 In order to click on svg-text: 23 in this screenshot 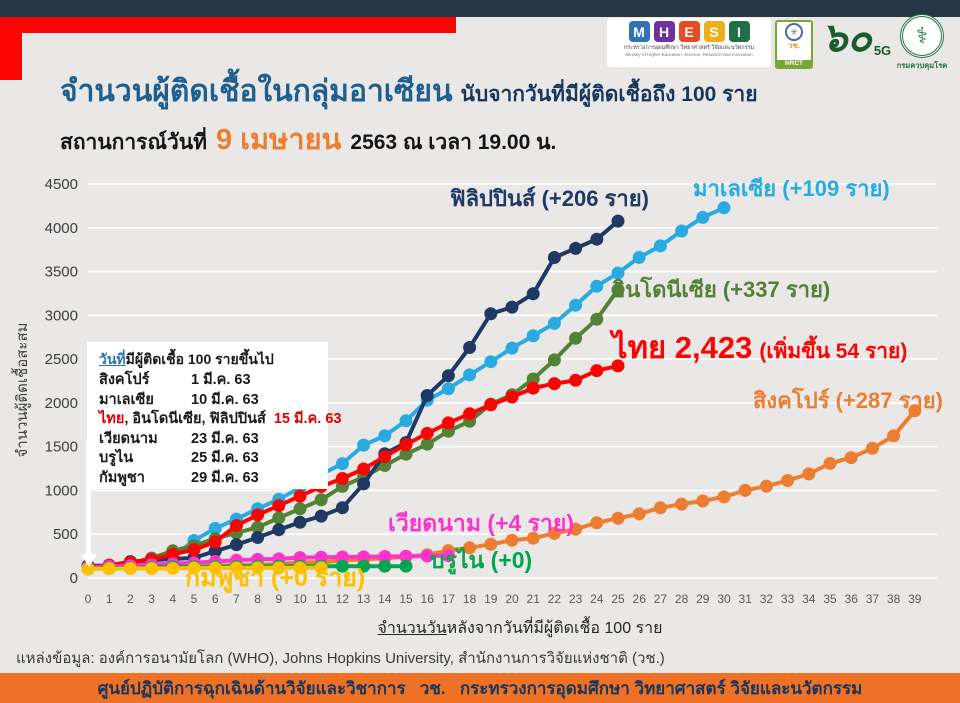, I will do `click(576, 599)`.